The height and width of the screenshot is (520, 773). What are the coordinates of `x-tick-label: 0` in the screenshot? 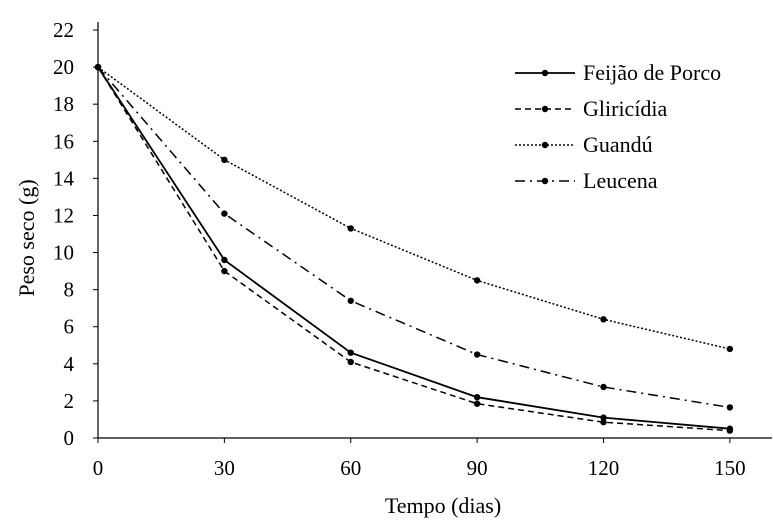 It's located at (98, 468).